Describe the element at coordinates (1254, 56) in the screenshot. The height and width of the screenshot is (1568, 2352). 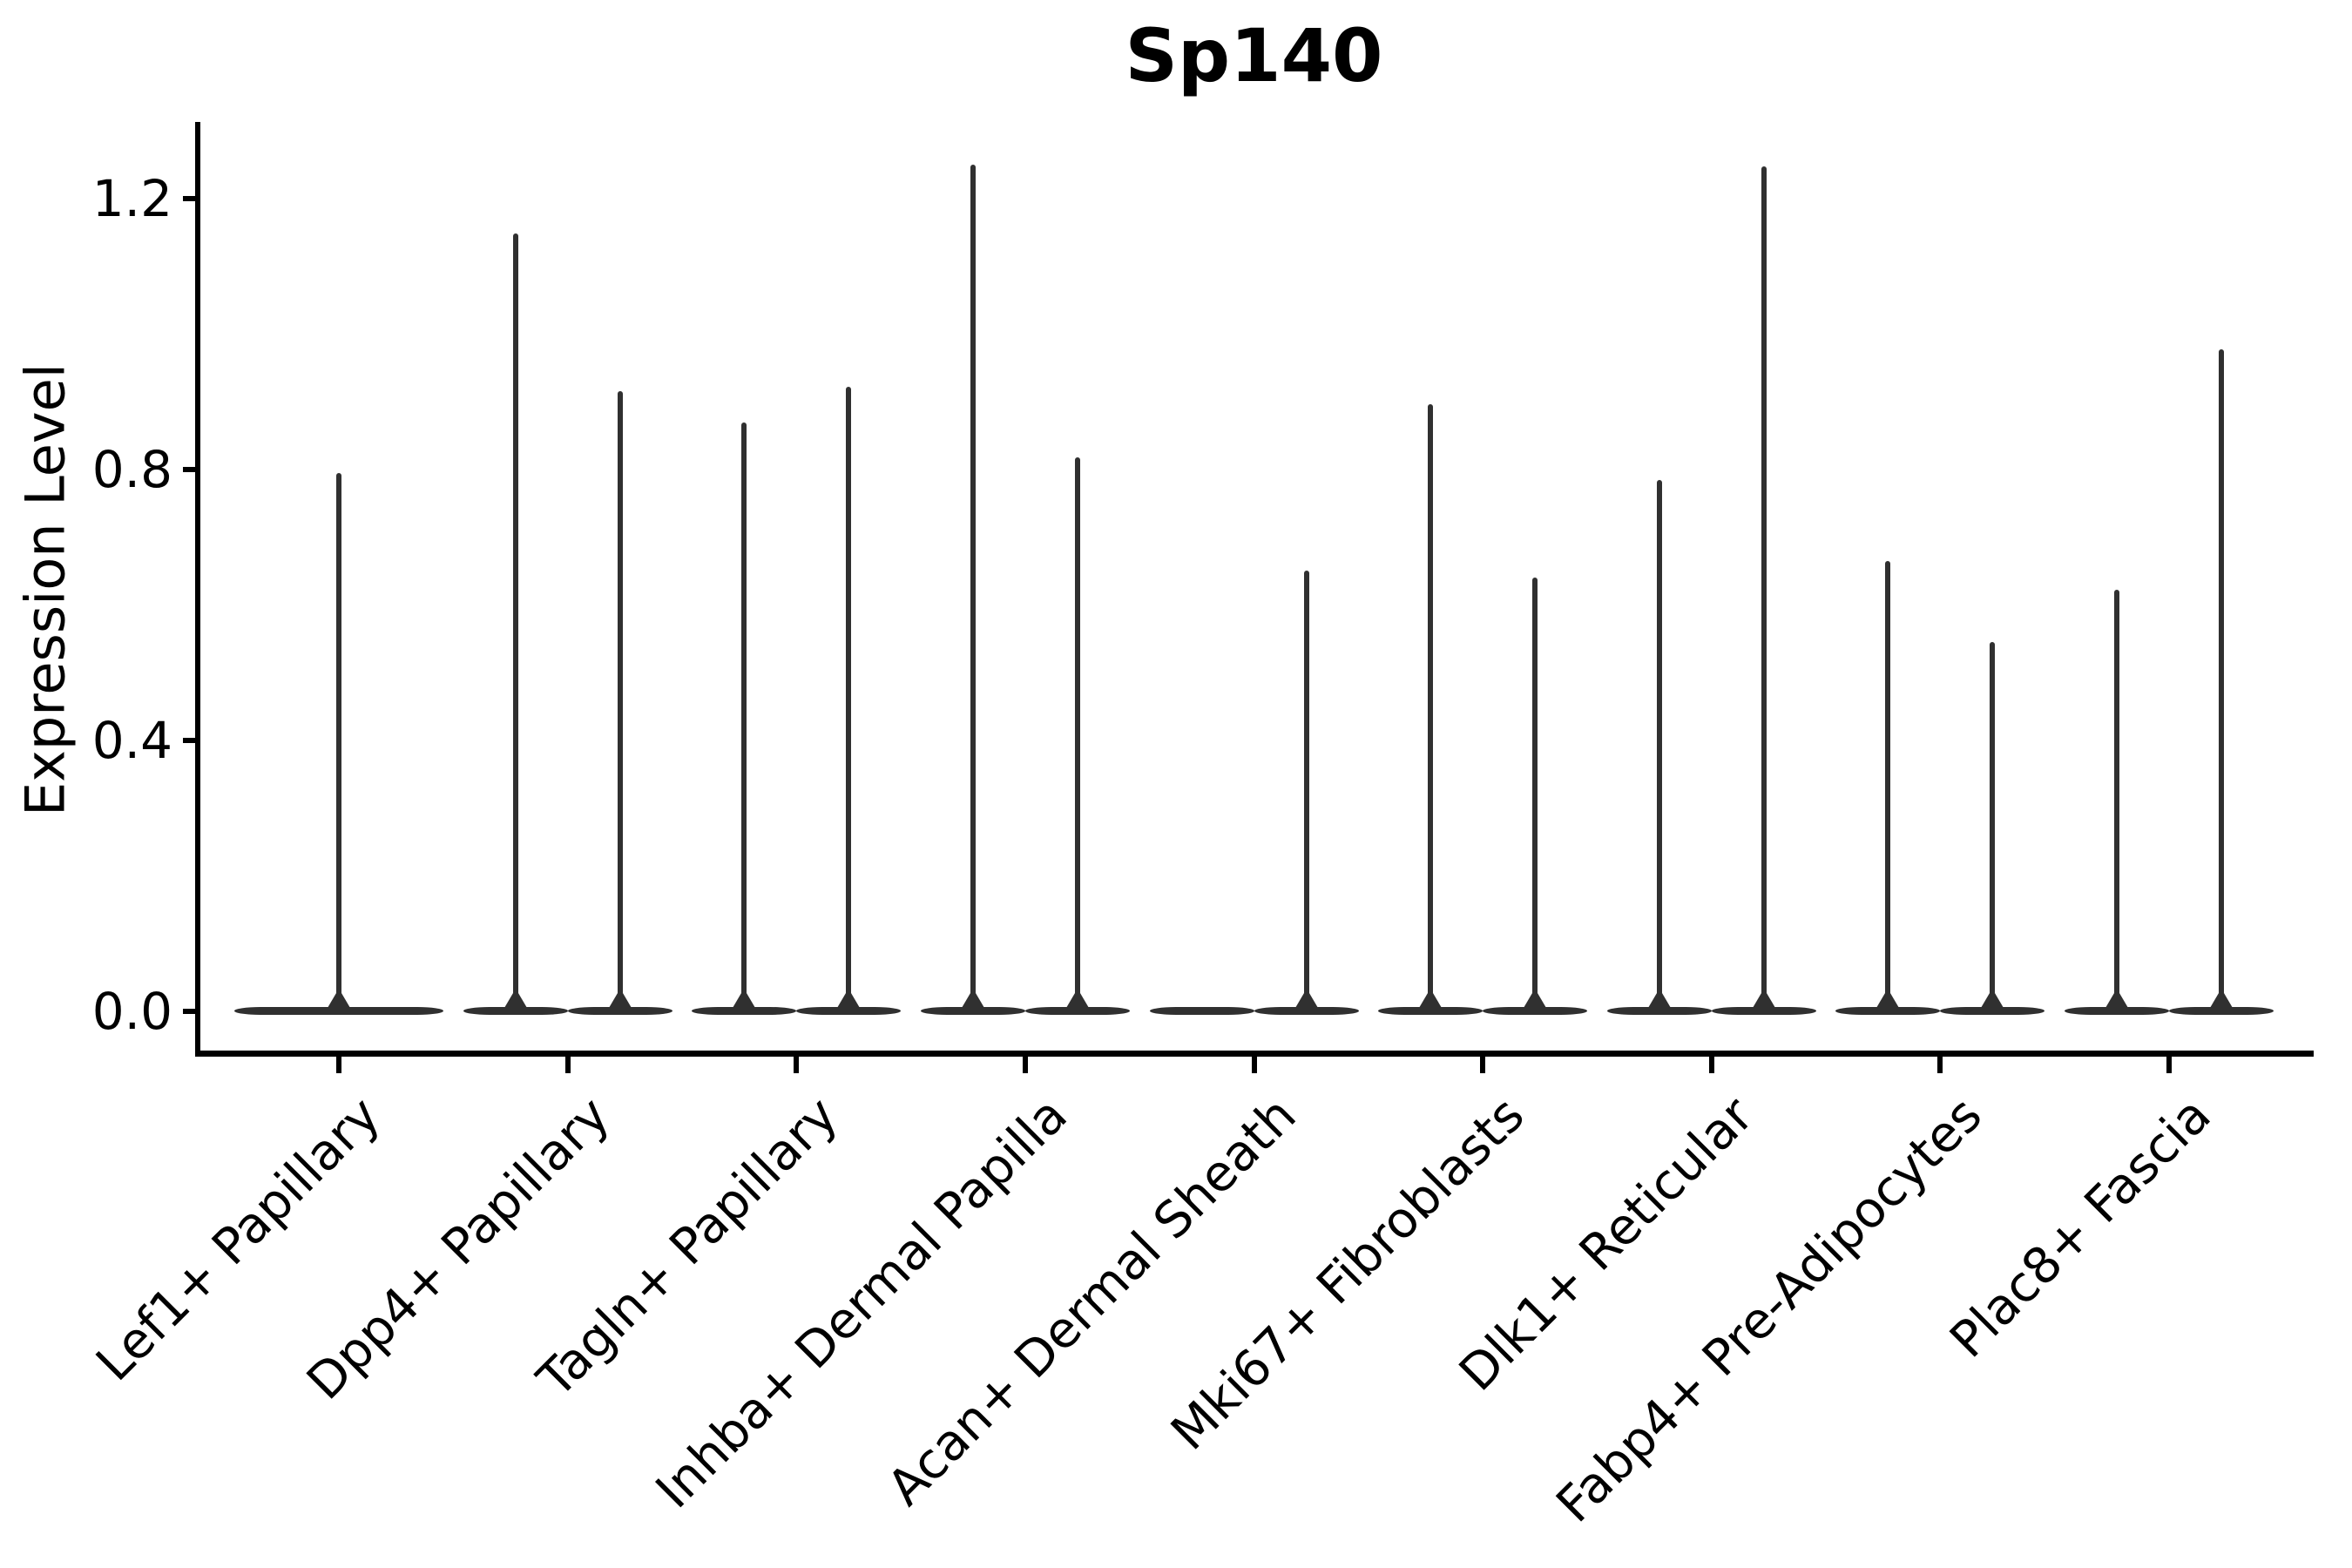
I see `chart-title: Sp140` at that location.